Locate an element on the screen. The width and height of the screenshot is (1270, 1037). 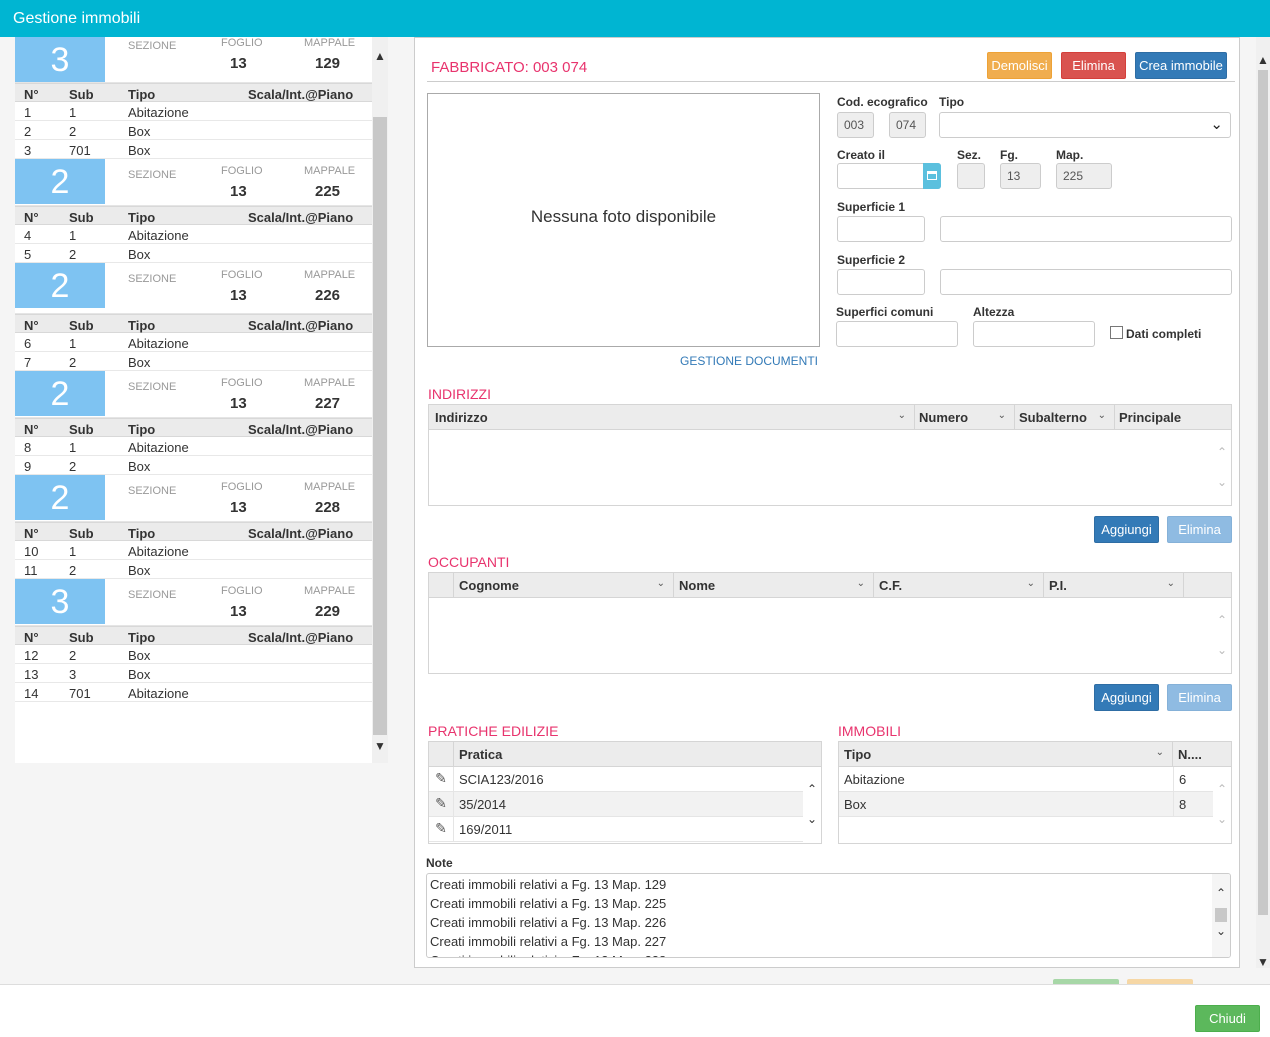
tipo-column: Tipo ⌄ is located at coordinates (1006, 754).